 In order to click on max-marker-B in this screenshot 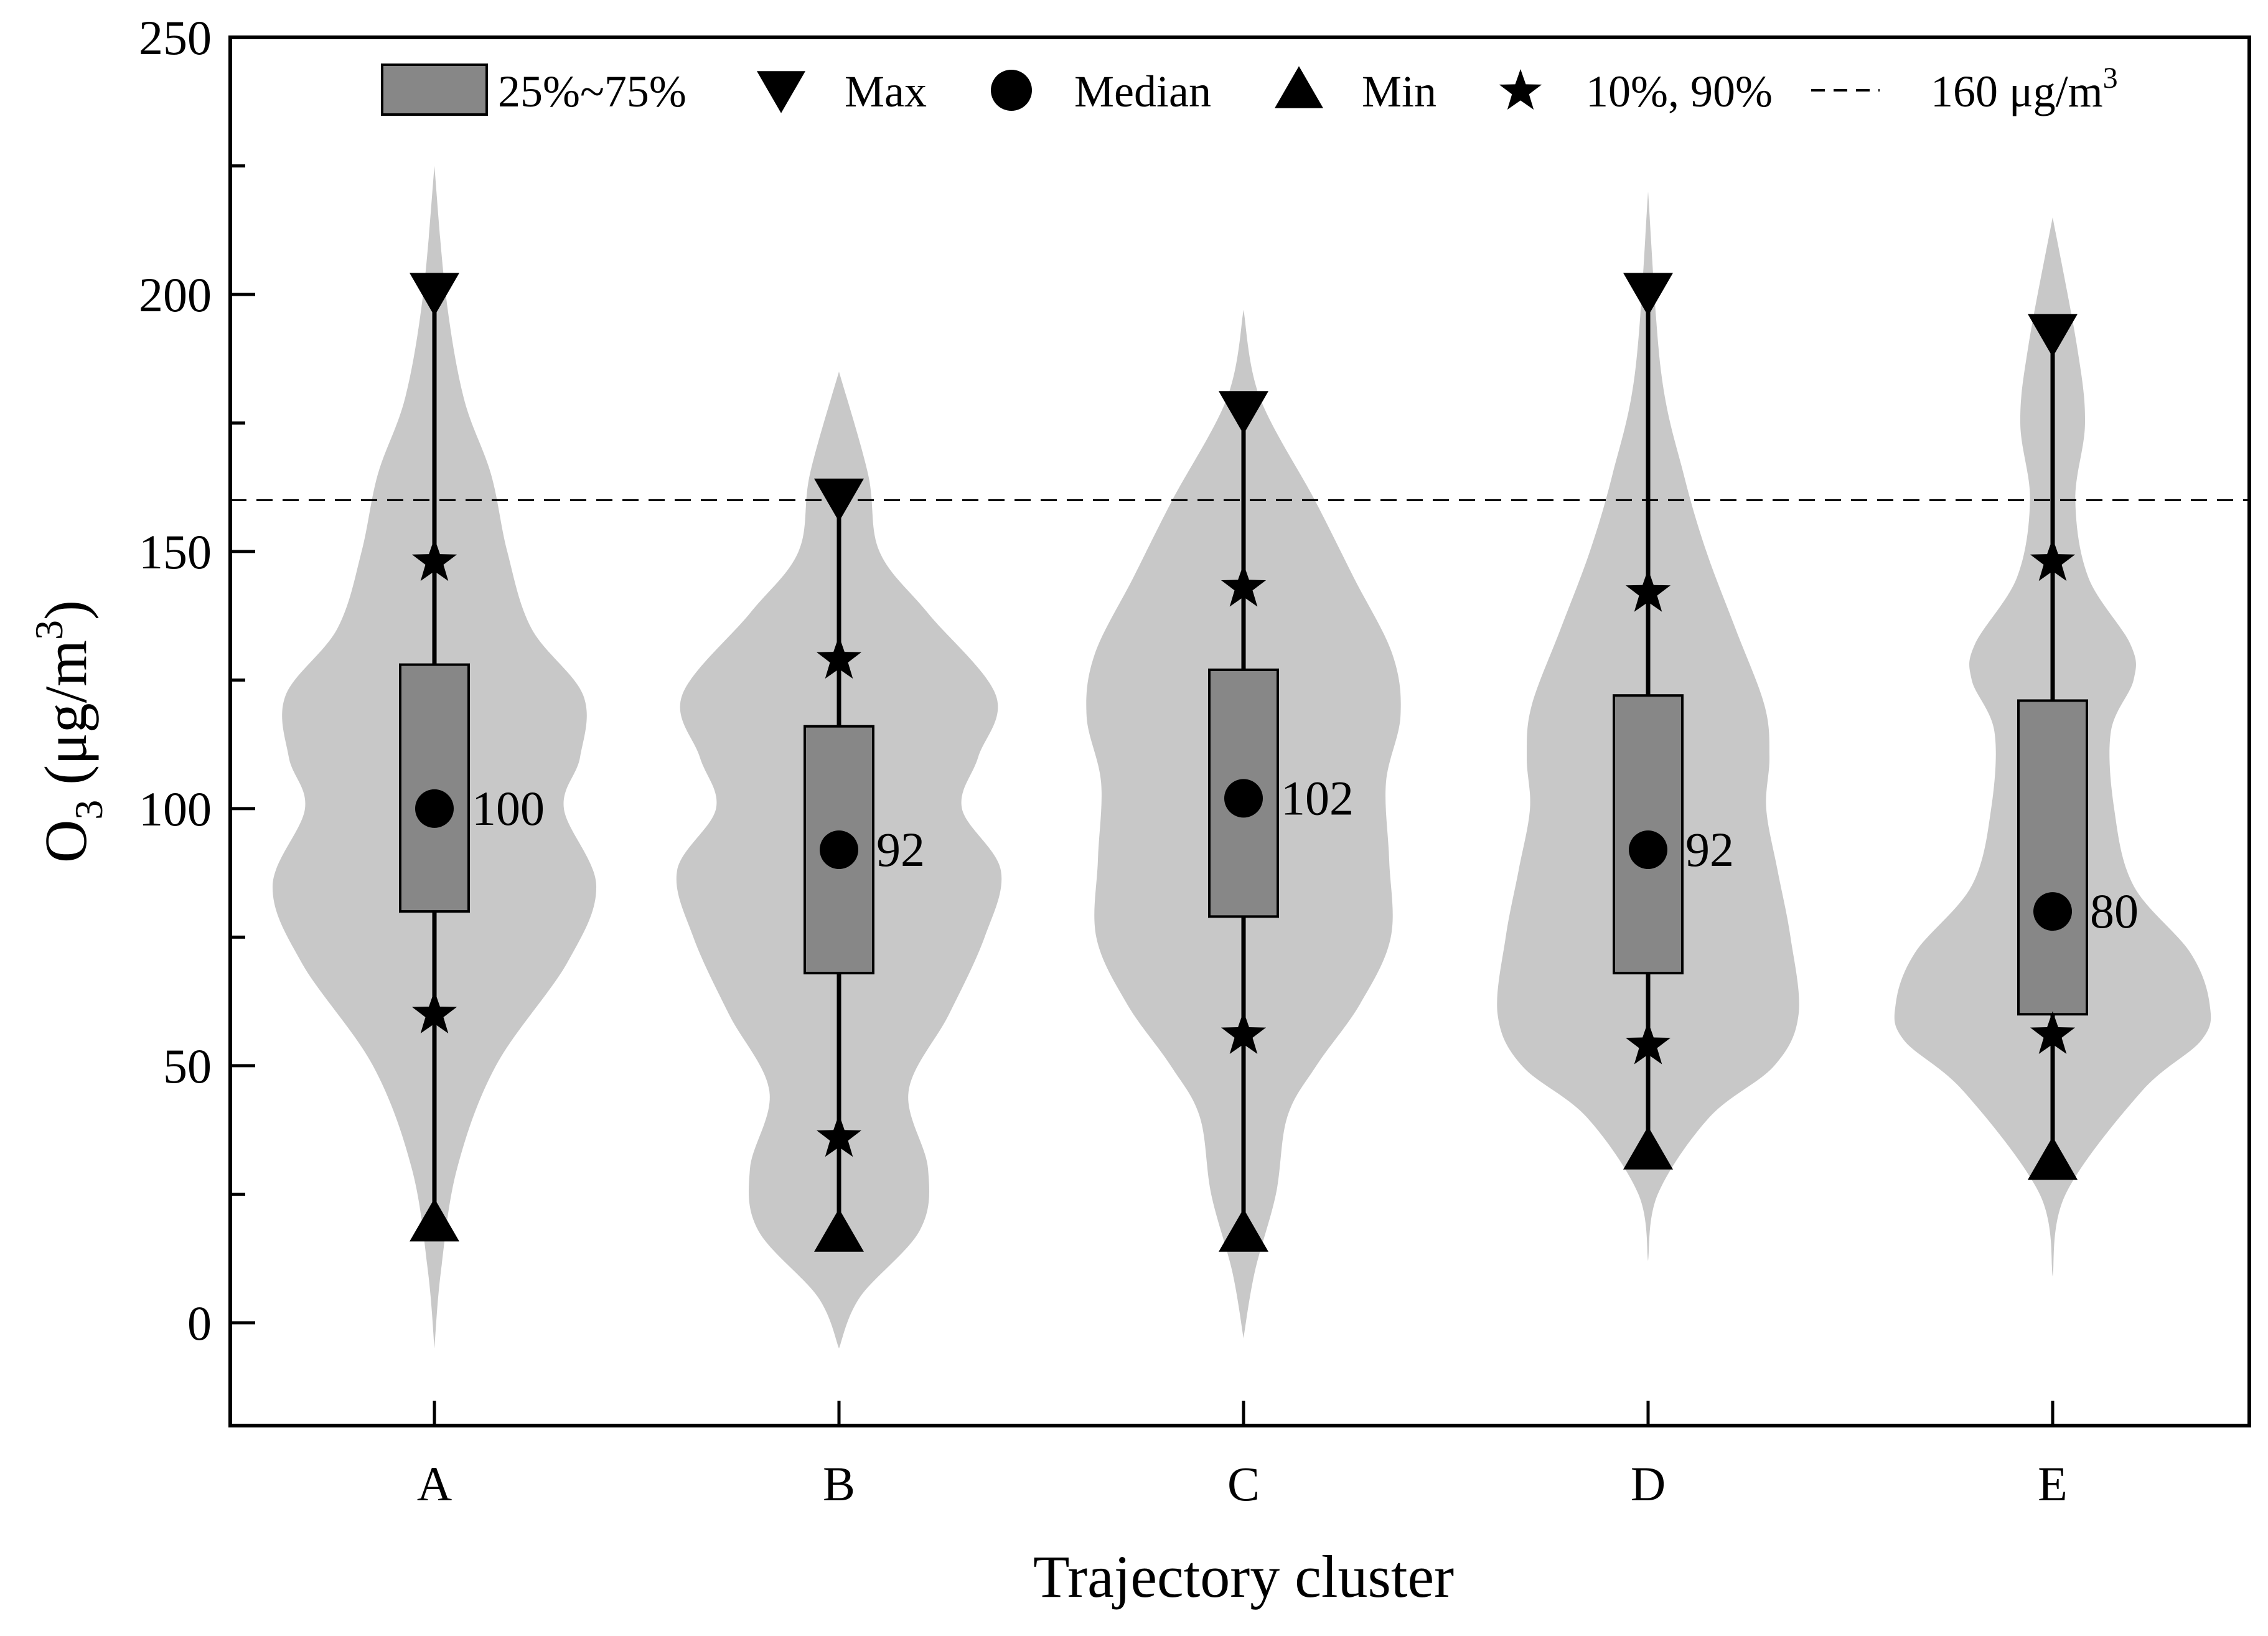, I will do `click(839, 500)`.